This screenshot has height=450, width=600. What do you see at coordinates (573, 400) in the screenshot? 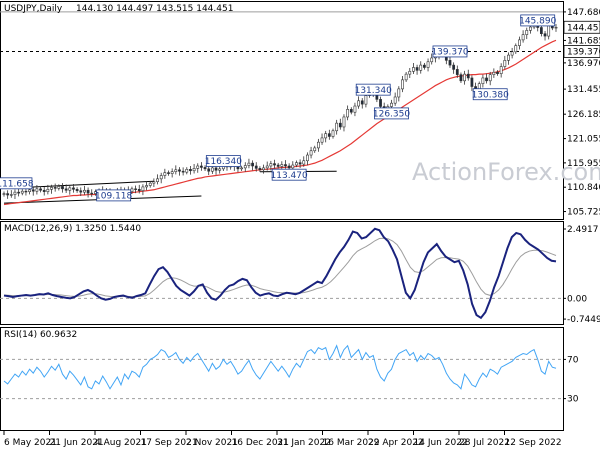
I see `rsi-y-tick-label: 30` at bounding box center [573, 400].